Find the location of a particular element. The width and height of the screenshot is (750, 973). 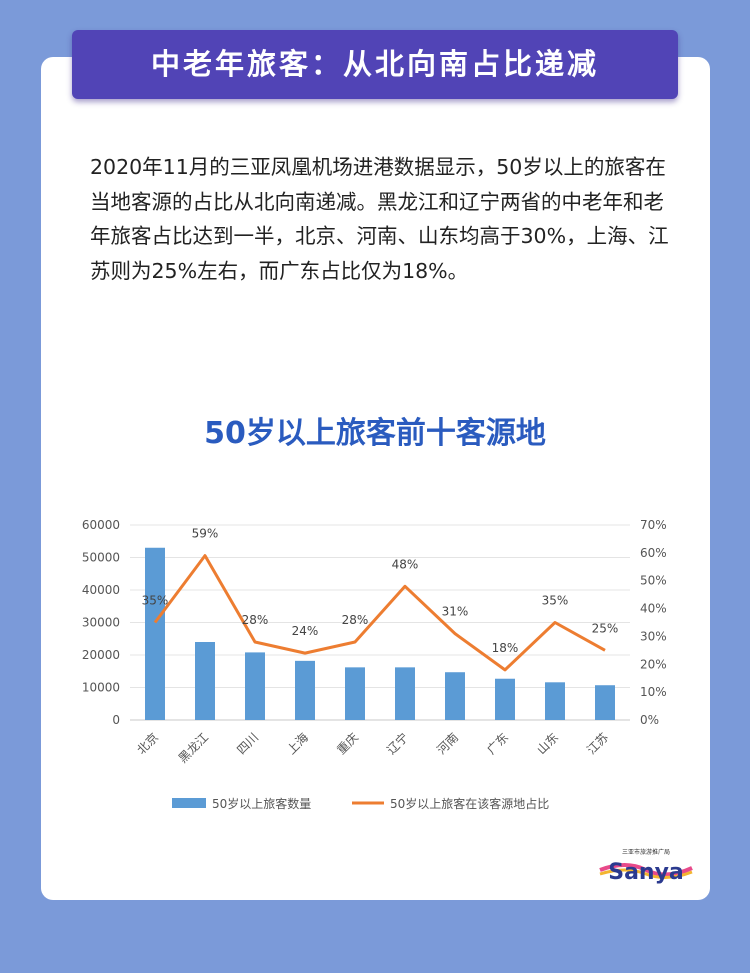

data-label: 25% is located at coordinates (605, 628).